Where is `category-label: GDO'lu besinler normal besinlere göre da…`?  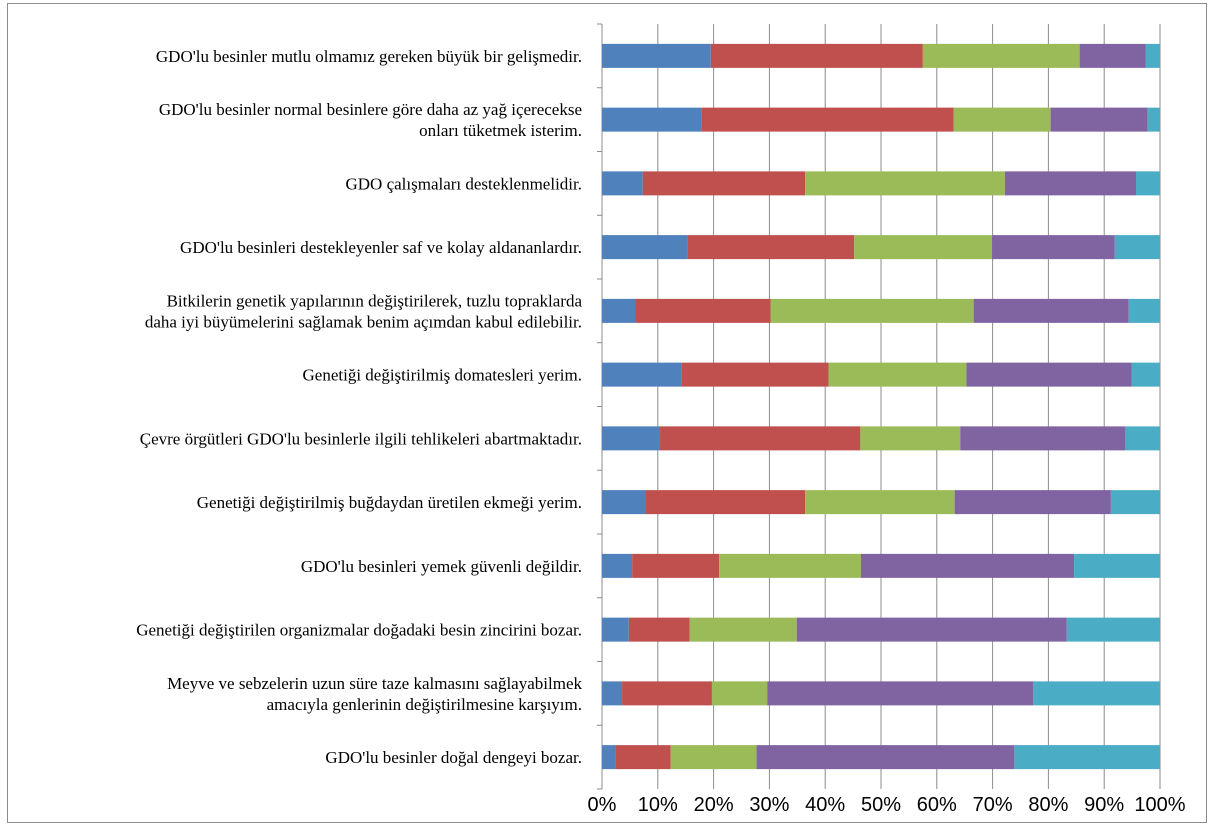 category-label: GDO'lu besinler normal besinlere göre da… is located at coordinates (370, 120).